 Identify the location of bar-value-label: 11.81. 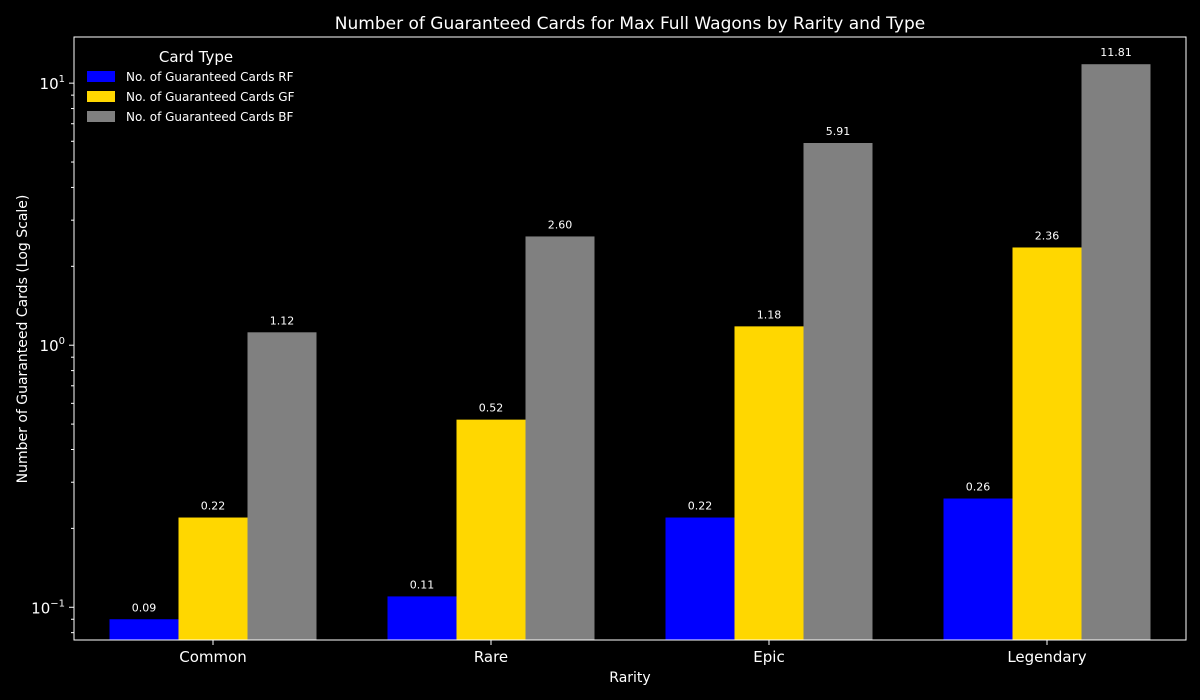
(1116, 52).